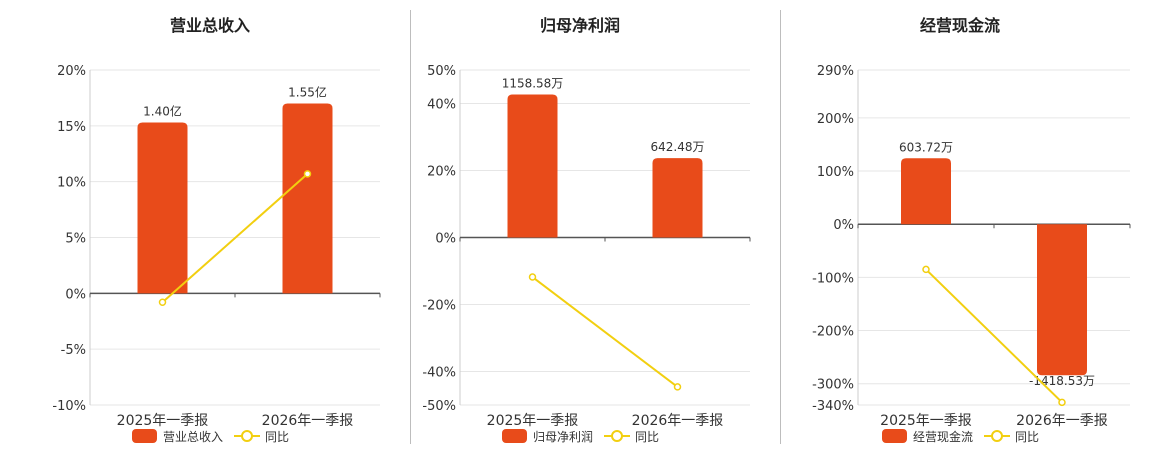  Describe the element at coordinates (563, 437) in the screenshot. I see `legend-label: 归母净利润` at that location.